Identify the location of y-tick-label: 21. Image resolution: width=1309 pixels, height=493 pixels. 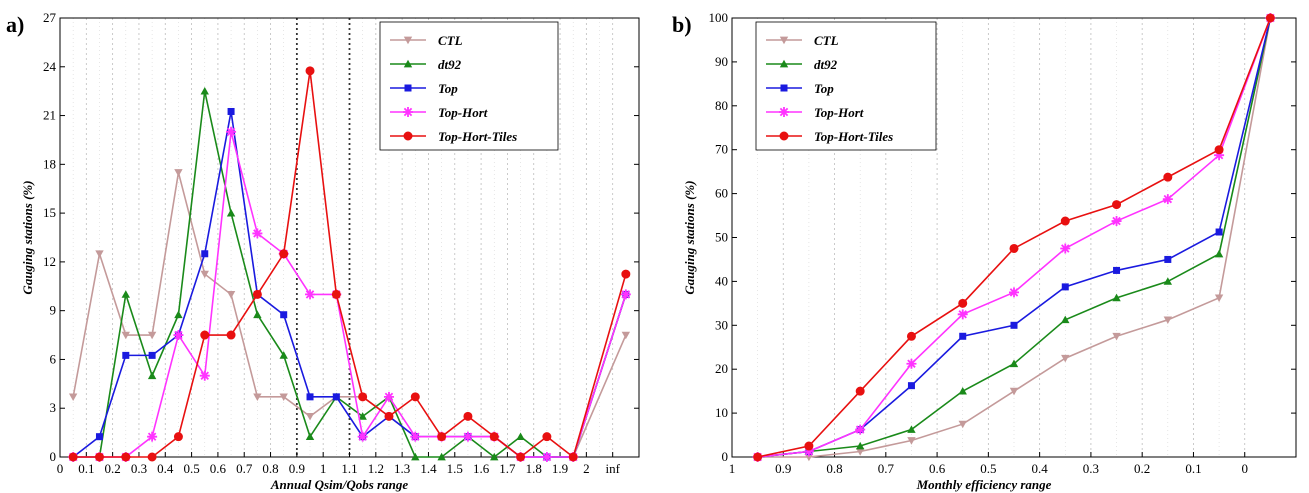
(49, 115).